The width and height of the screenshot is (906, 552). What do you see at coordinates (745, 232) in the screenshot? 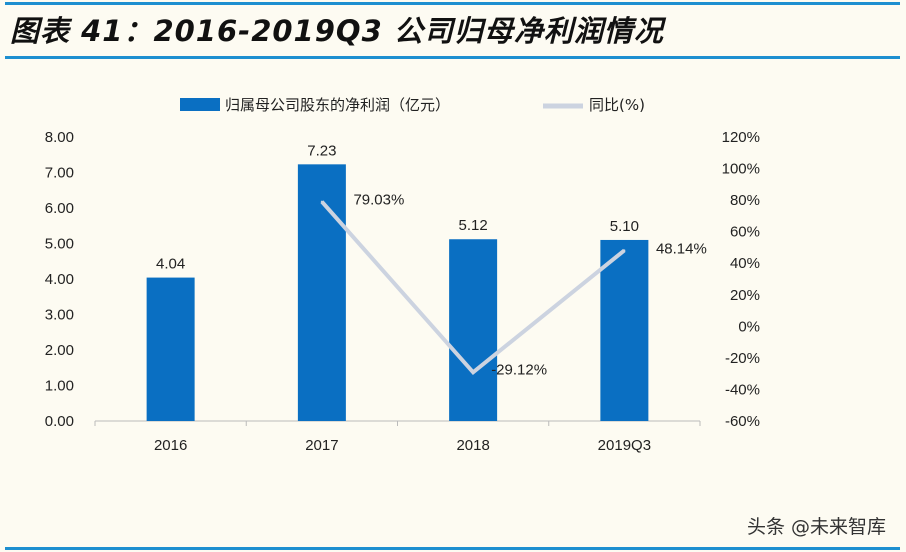
I see `right-axis-tick: 60%` at bounding box center [745, 232].